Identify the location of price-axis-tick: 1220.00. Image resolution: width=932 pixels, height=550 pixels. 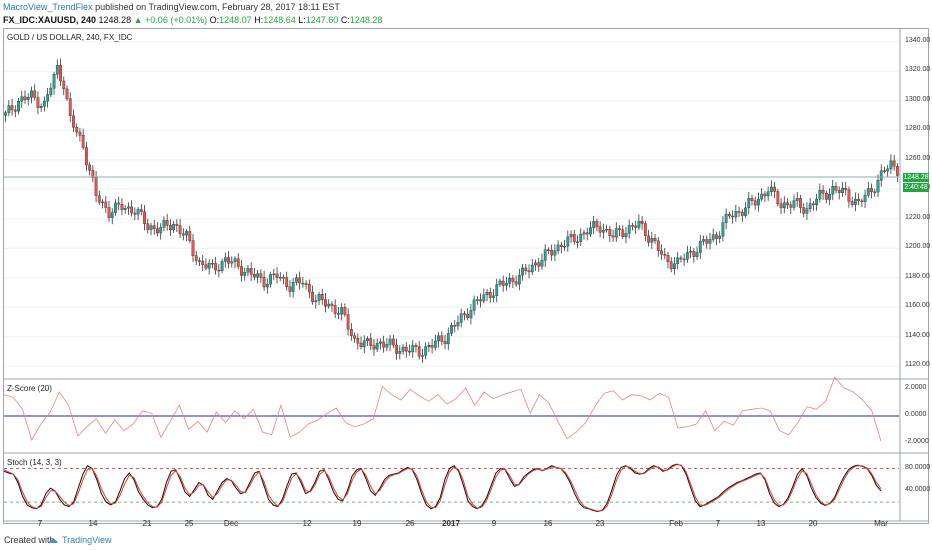
(918, 217).